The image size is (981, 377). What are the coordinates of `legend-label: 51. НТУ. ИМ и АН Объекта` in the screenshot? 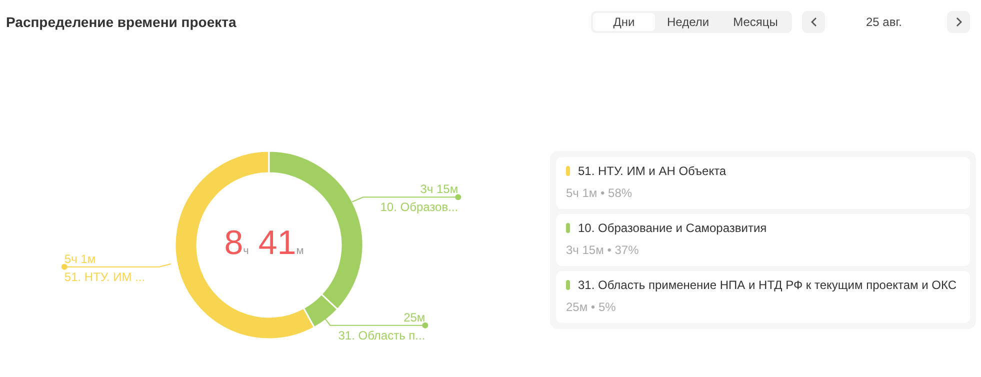 It's located at (652, 171).